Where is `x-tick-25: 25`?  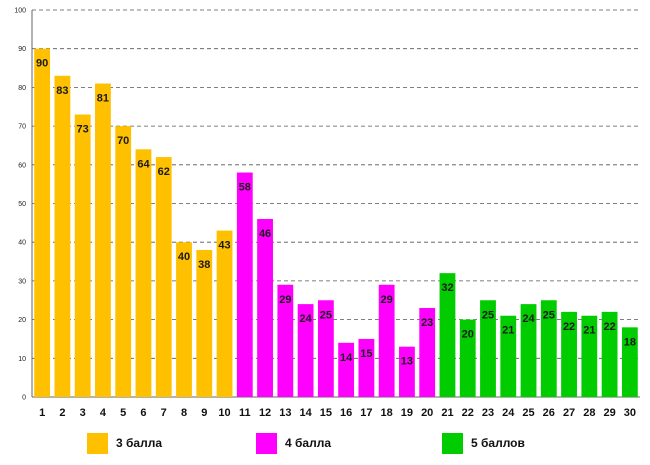
x-tick-25: 25 is located at coordinates (528, 413).